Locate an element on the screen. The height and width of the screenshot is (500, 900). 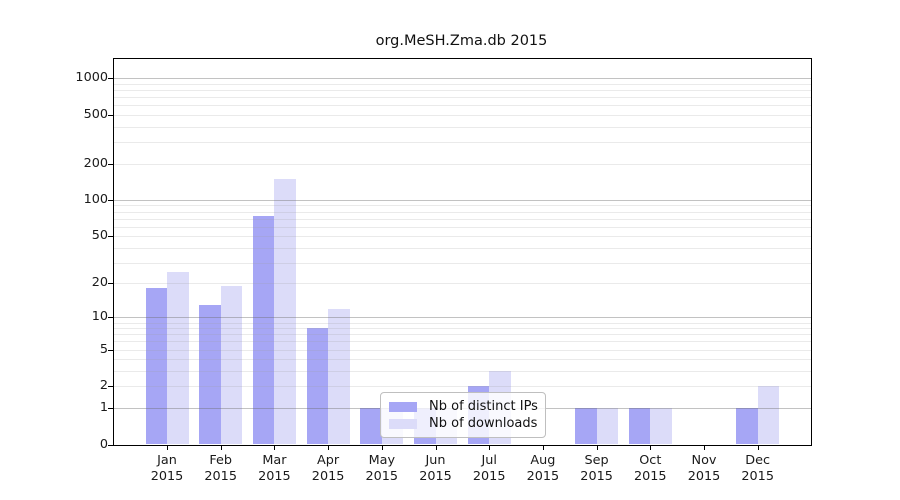
bar-downloads-dec is located at coordinates (768, 415).